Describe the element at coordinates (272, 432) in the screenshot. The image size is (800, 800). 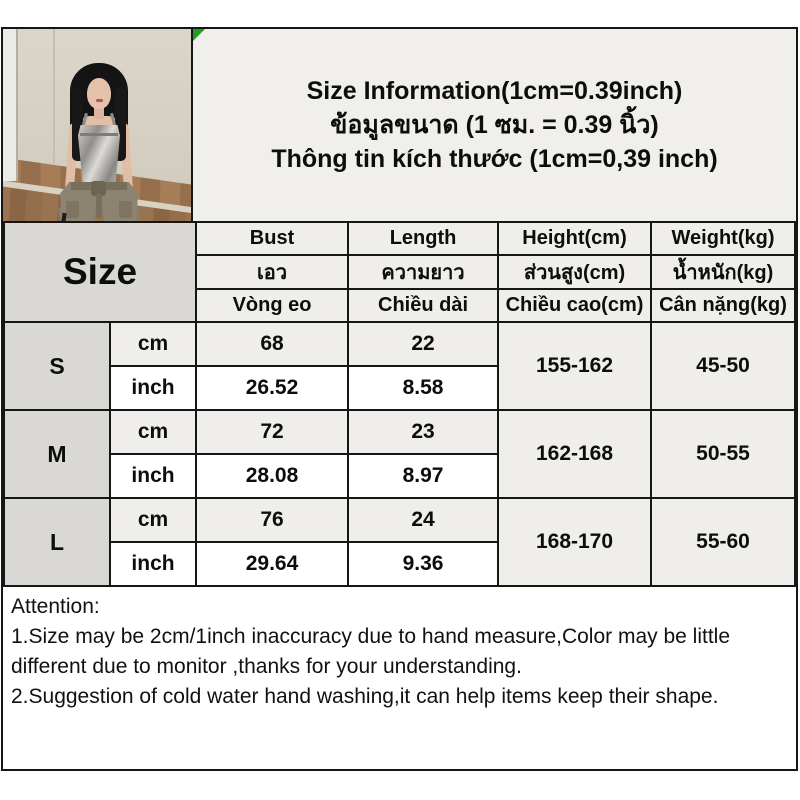
I see `m-bust-cm: 72` at that location.